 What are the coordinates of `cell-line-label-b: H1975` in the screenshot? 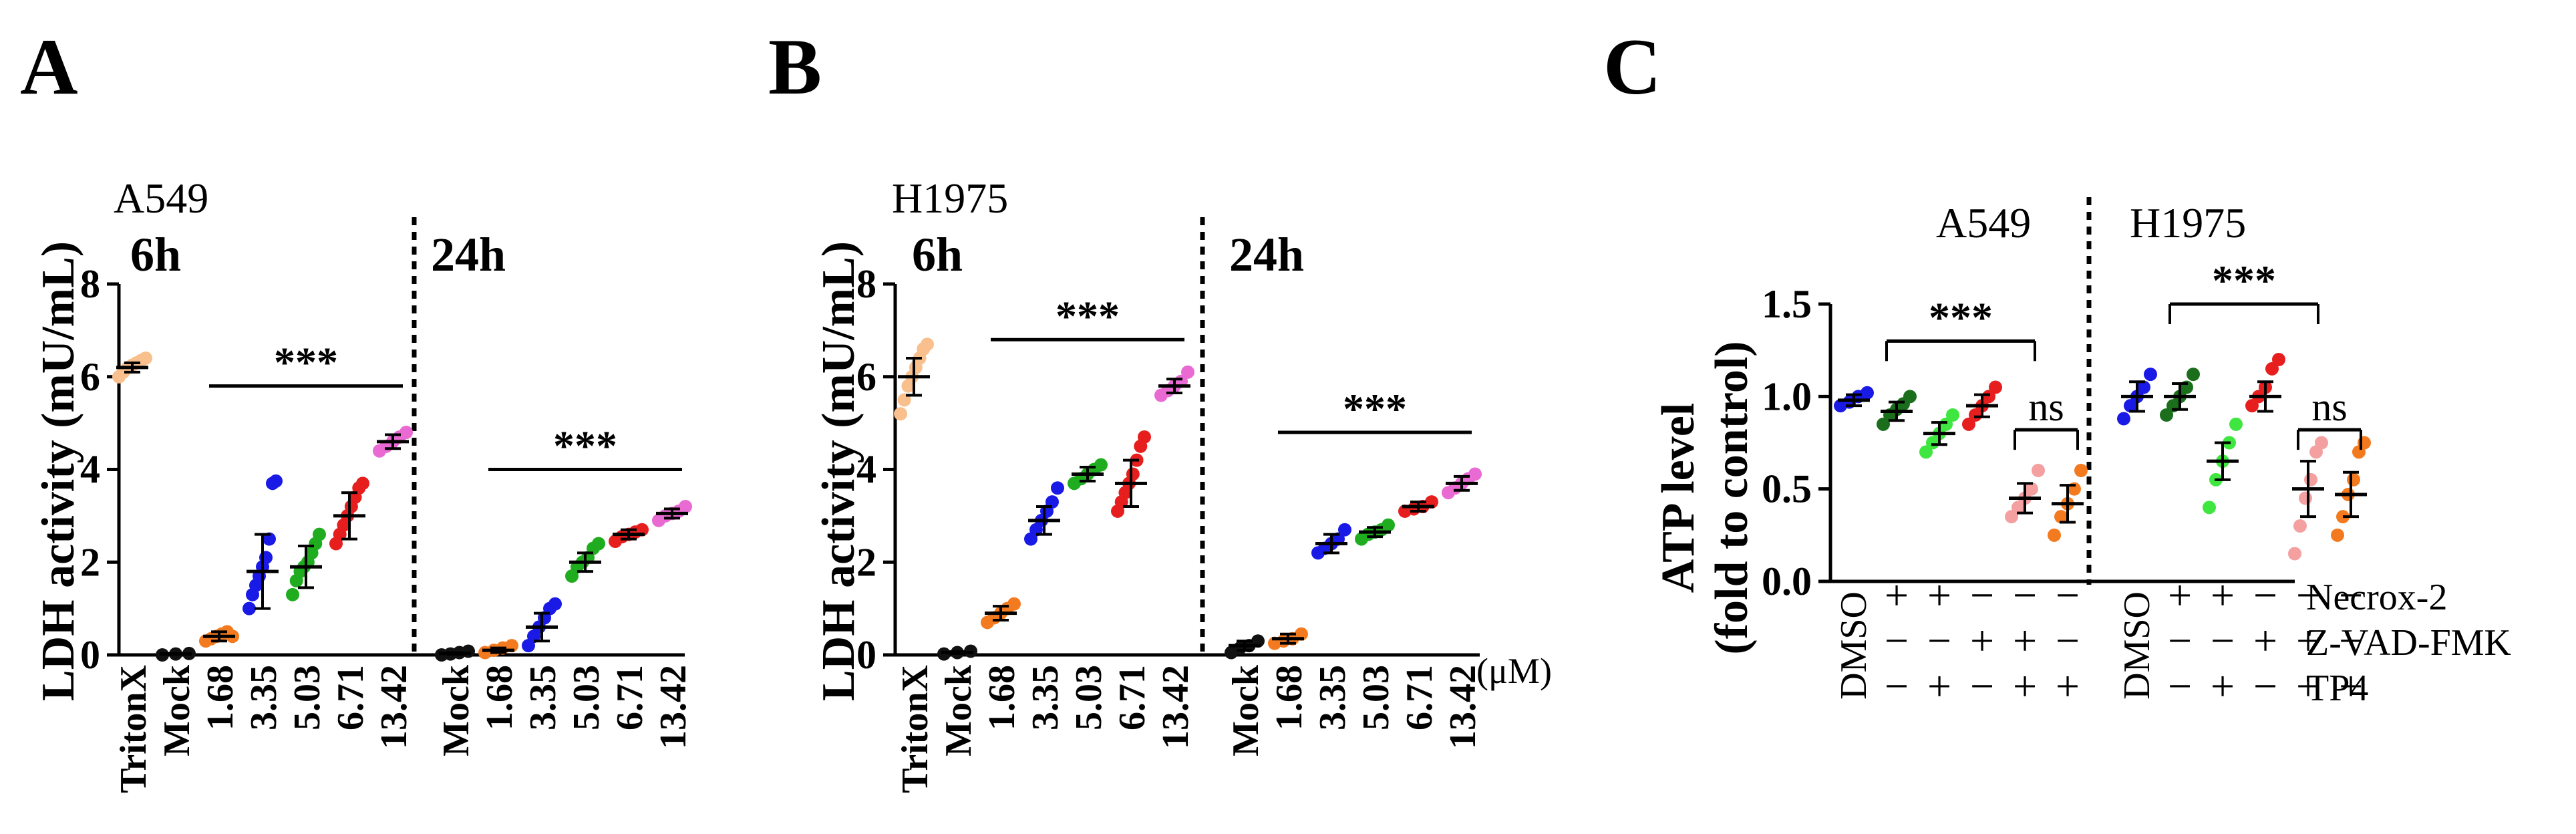 It's located at (950, 198).